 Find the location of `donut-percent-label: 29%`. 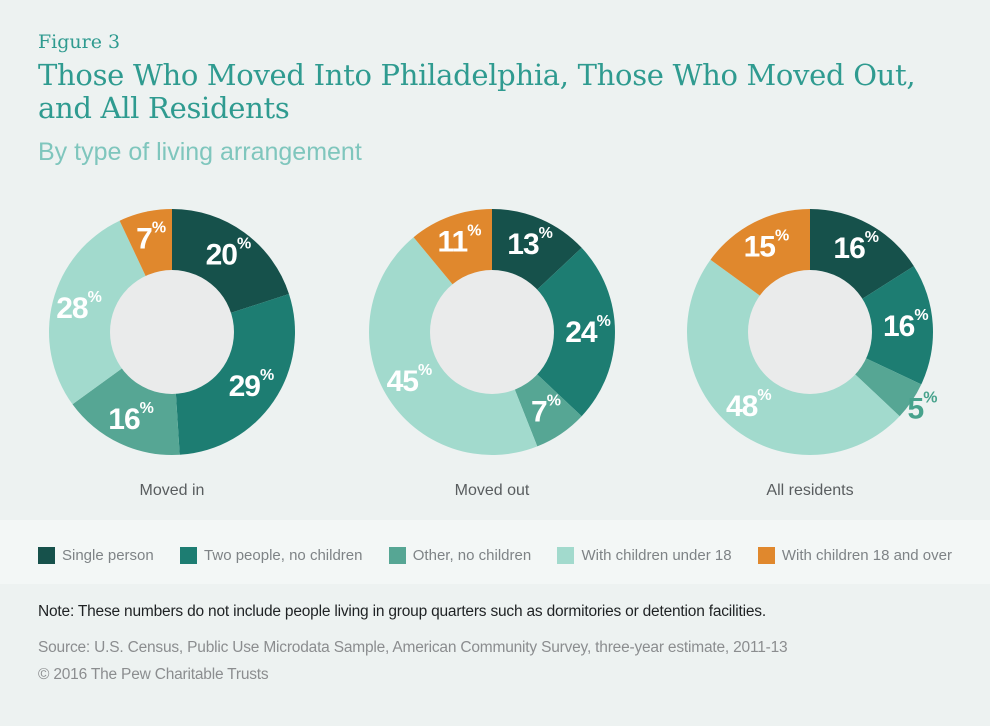

donut-percent-label: 29% is located at coordinates (252, 385).